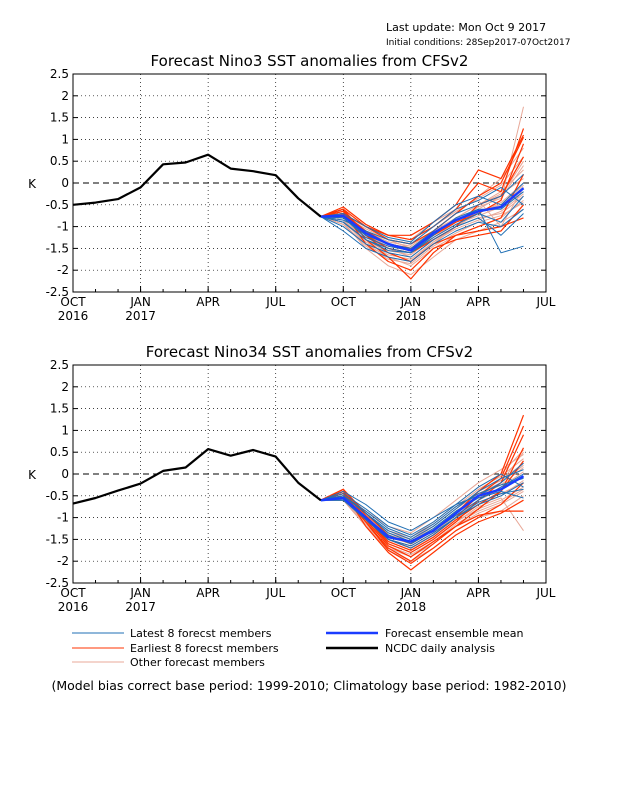  I want to click on chart-title: Forecast Nino34 SST anomalies from CFSv2, so click(309, 352).